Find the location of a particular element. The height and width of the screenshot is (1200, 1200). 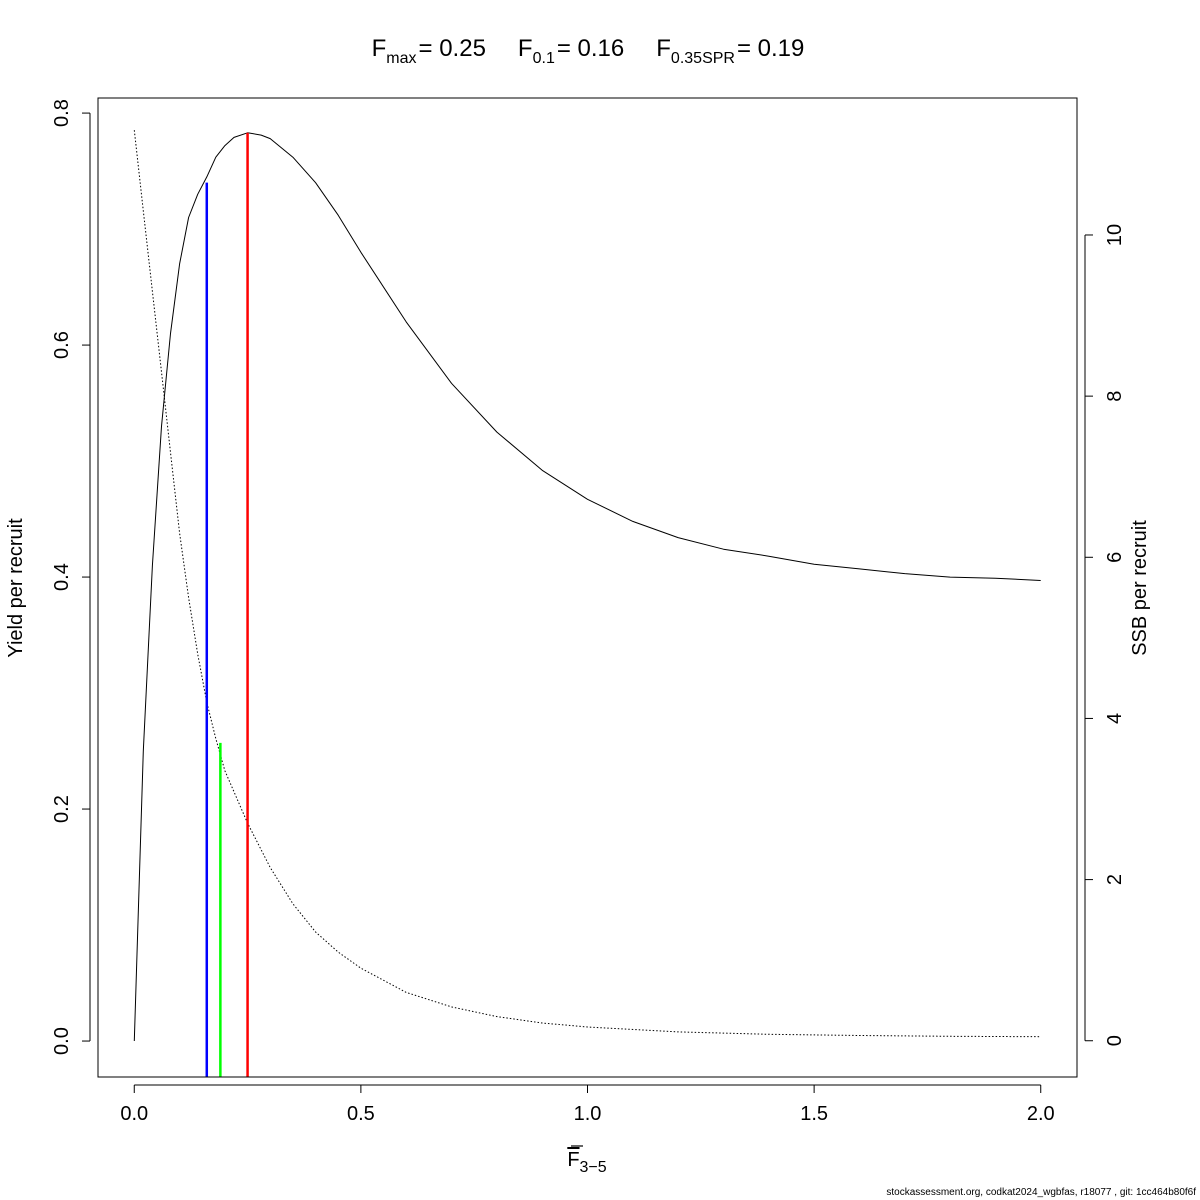

y-left-tick-label: 0.8 is located at coordinates (62, 113).